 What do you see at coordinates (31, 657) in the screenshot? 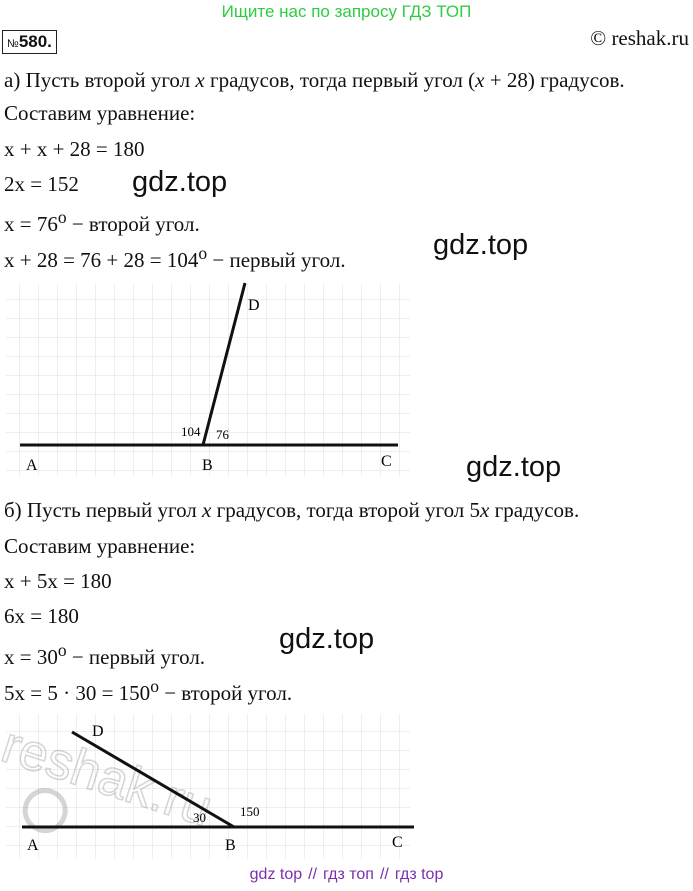
I see `eq: x = 30` at bounding box center [31, 657].